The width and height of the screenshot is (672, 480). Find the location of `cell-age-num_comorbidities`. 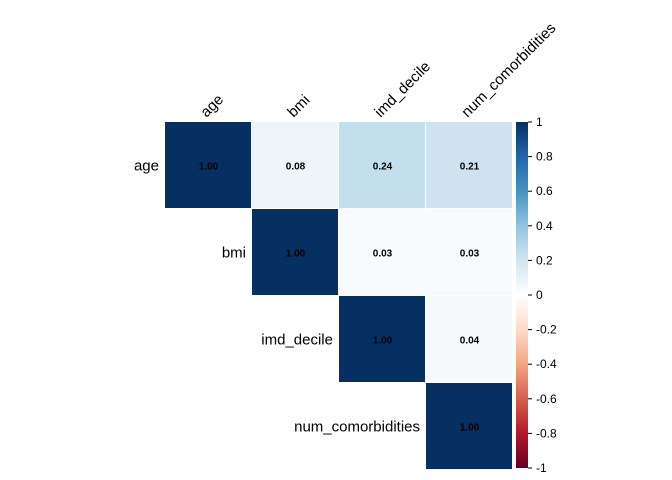

cell-age-num_comorbidities is located at coordinates (469, 165).